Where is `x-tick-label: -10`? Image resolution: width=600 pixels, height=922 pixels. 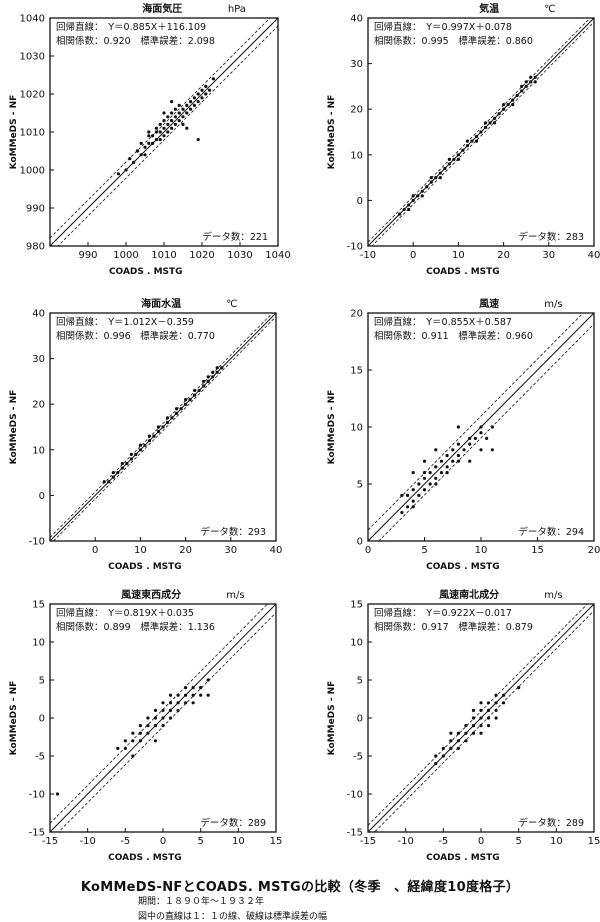 x-tick-label: -10 is located at coordinates (87, 841).